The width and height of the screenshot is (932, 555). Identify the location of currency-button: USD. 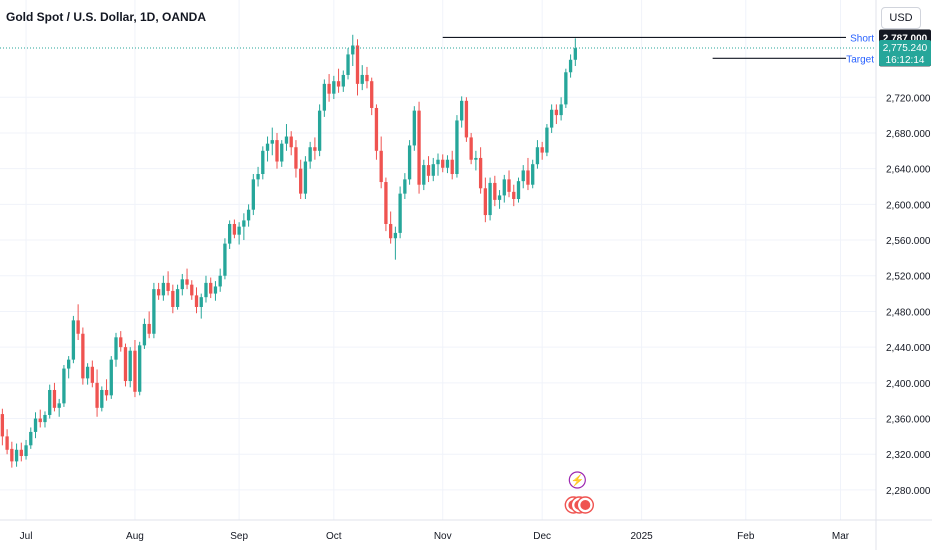
(901, 18).